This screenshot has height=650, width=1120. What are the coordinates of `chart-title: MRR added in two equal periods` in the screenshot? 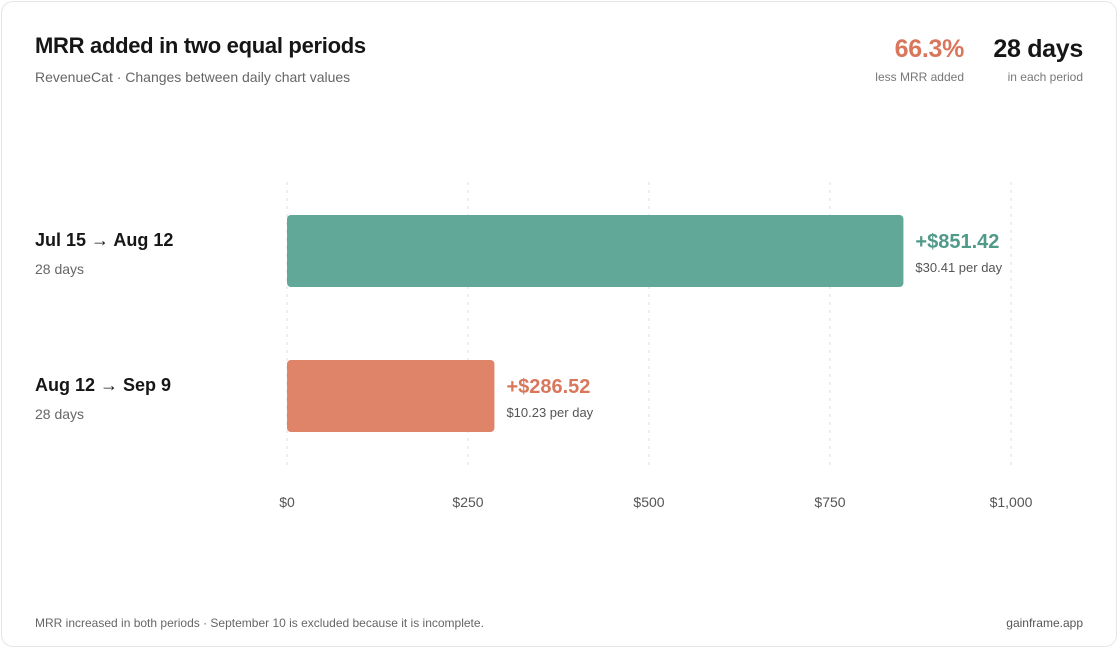 It's located at (200, 45).